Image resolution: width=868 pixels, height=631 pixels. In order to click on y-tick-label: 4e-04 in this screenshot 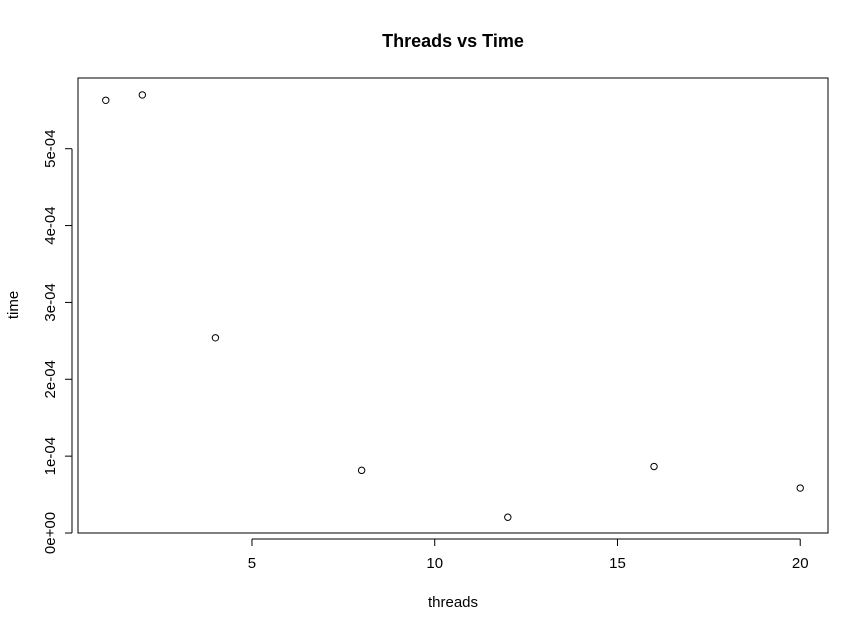, I will do `click(50, 225)`.